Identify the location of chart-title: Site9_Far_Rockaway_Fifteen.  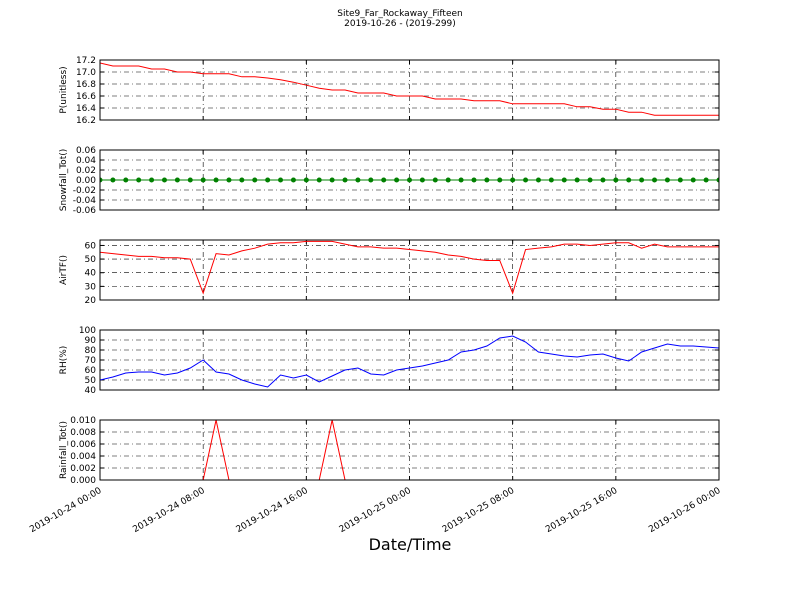
(400, 14).